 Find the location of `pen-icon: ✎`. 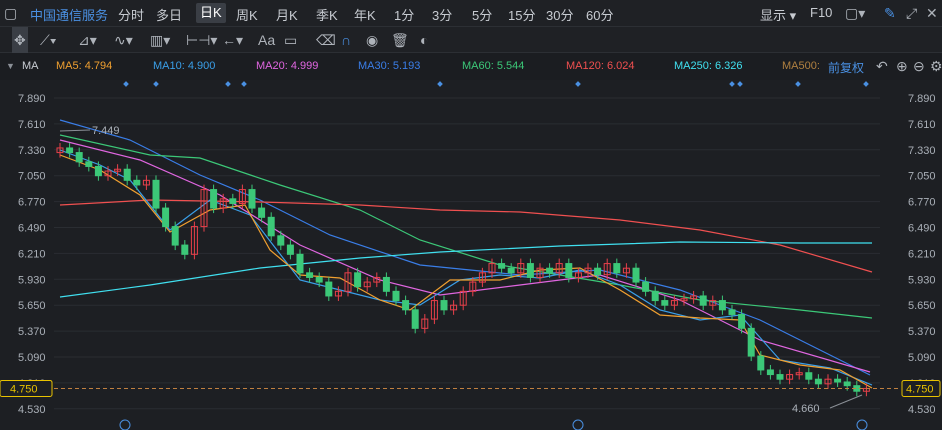

pen-icon: ✎ is located at coordinates (890, 13).